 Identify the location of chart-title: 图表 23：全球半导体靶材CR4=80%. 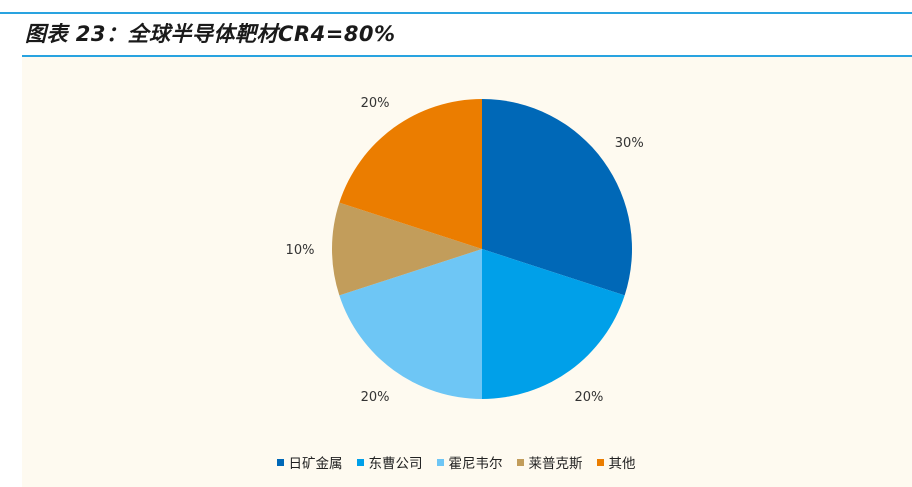
(210, 34).